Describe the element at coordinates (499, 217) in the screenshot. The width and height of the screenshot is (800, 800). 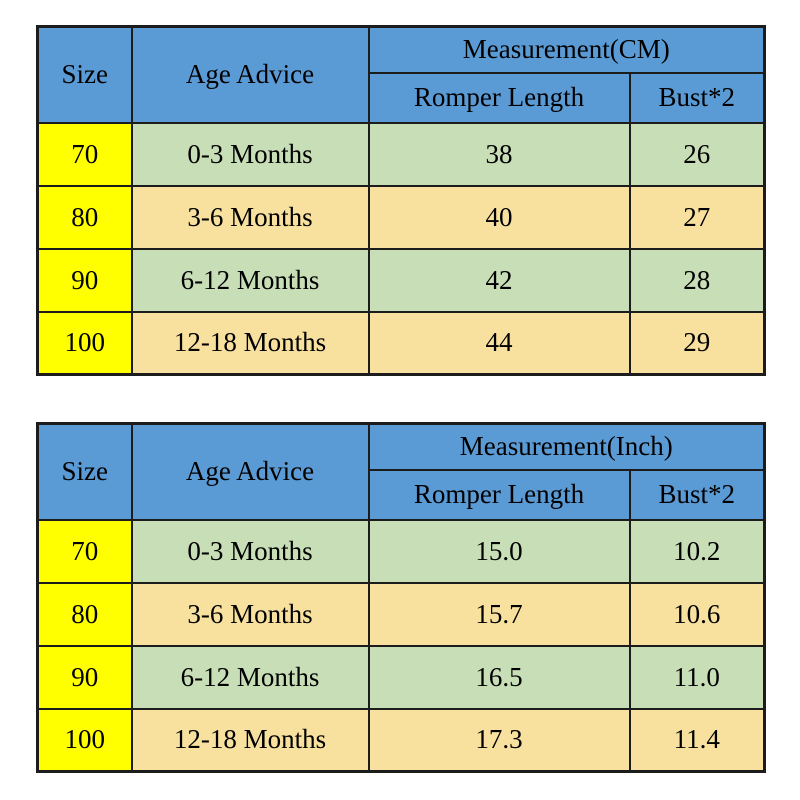
I see `romper-length-cell: 40` at that location.